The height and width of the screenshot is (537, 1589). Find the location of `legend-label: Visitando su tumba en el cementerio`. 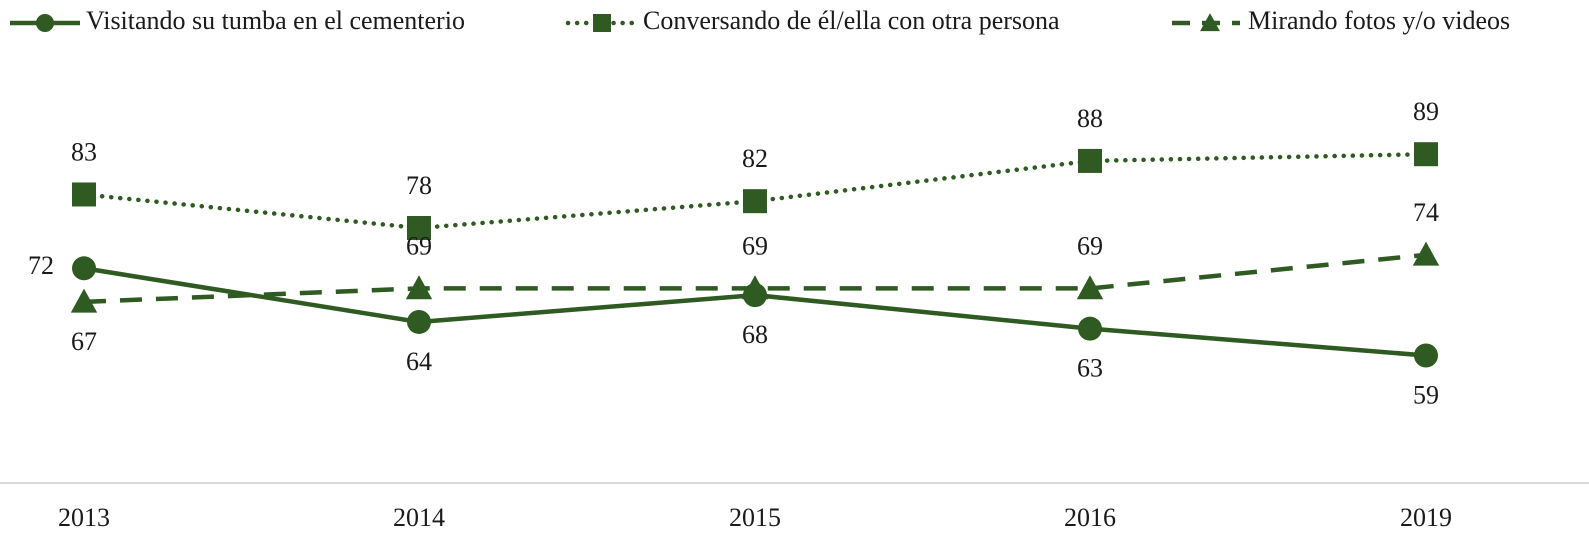

legend-label: Visitando su tumba en el cementerio is located at coordinates (275, 20).